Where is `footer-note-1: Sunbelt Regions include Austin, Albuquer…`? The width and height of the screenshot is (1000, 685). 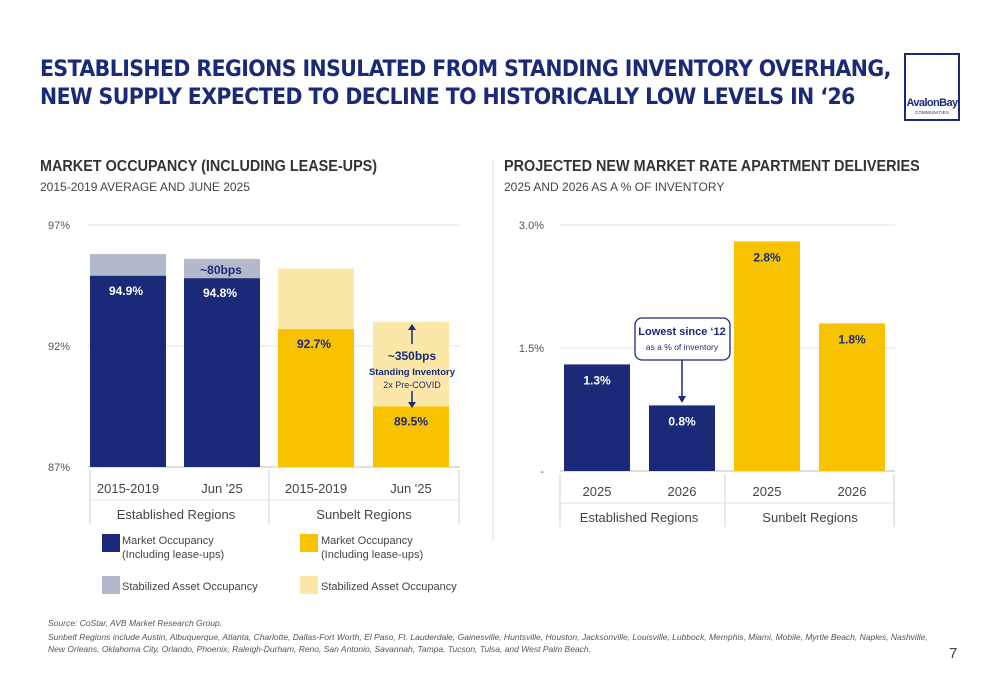 footer-note-1: Sunbelt Regions include Austin, Albuquer… is located at coordinates (488, 637).